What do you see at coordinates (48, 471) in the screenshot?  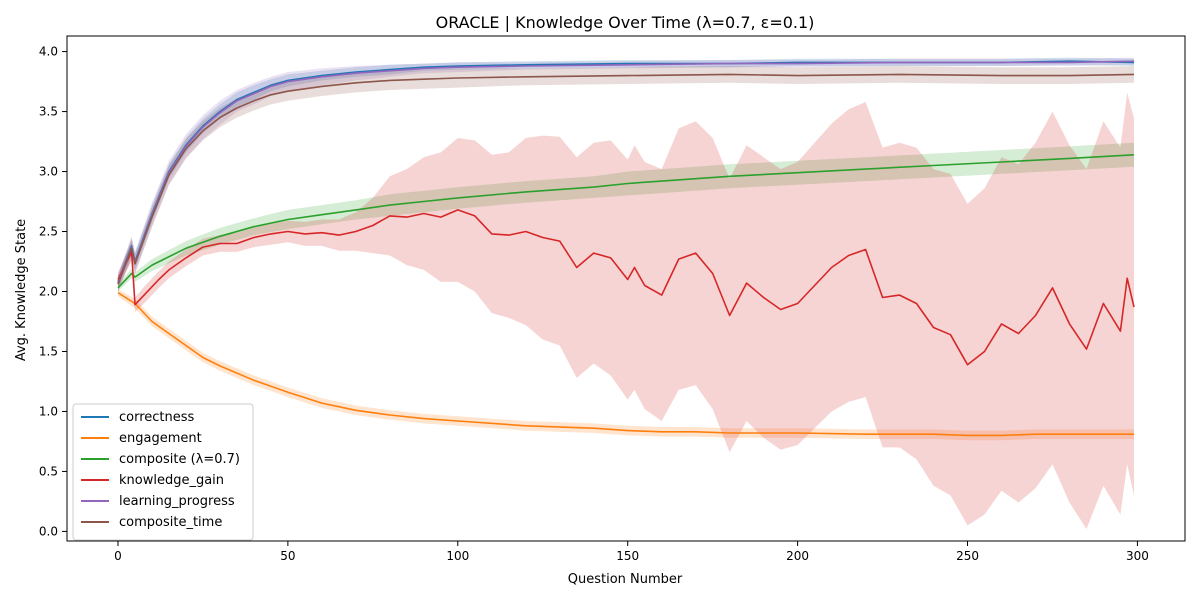 I see `y-tick-label: 0.5` at bounding box center [48, 471].